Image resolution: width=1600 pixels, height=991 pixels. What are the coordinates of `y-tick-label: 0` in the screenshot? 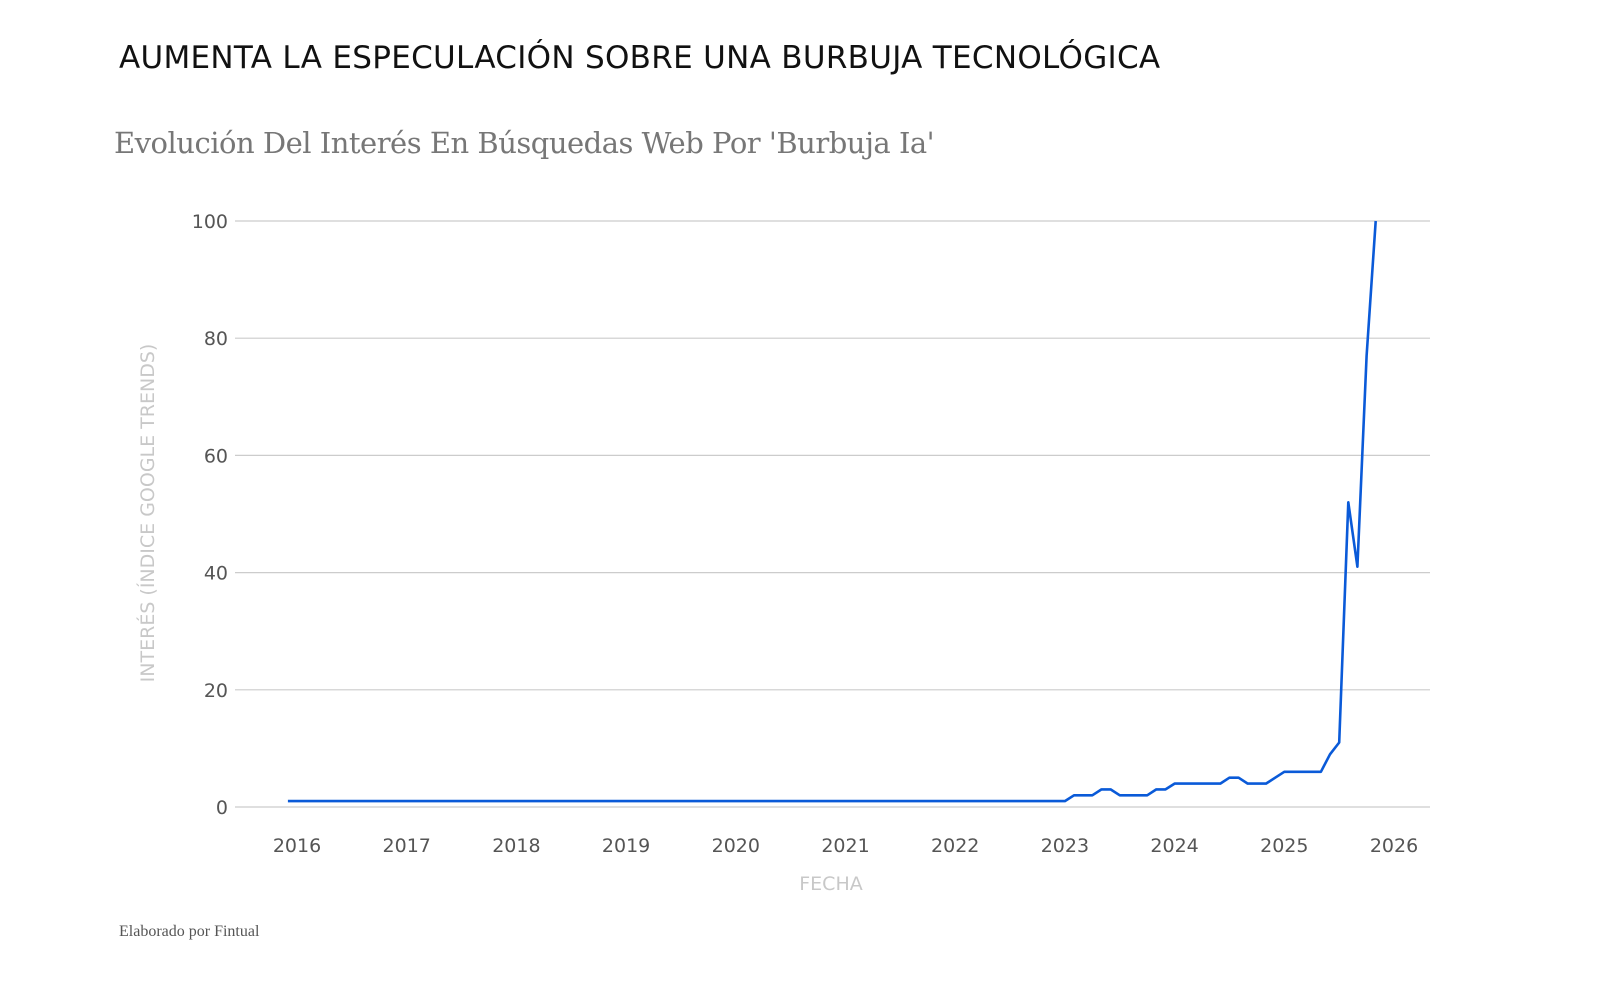 It's located at (222, 808).